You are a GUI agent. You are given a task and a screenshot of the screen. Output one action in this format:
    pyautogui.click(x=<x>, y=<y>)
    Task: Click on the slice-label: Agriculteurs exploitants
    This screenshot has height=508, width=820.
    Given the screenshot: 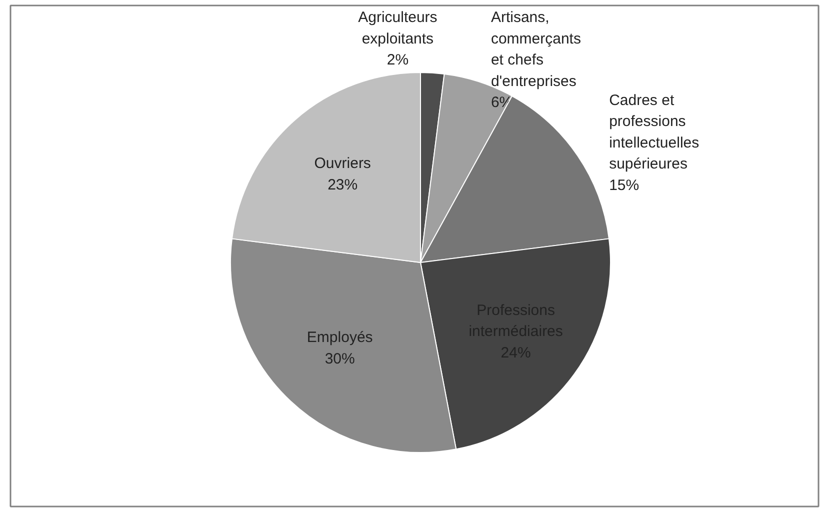 What is the action you would take?
    pyautogui.click(x=398, y=28)
    